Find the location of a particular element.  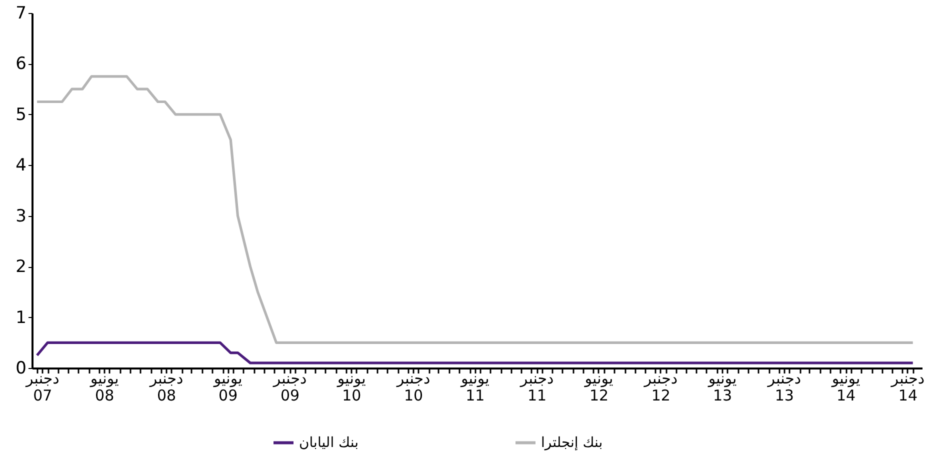

line-series is located at coordinates (475, 352).